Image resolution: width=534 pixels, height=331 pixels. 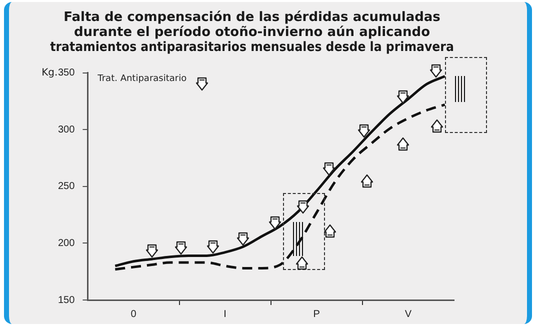 I want to click on x-tick-label: V, so click(x=408, y=314).